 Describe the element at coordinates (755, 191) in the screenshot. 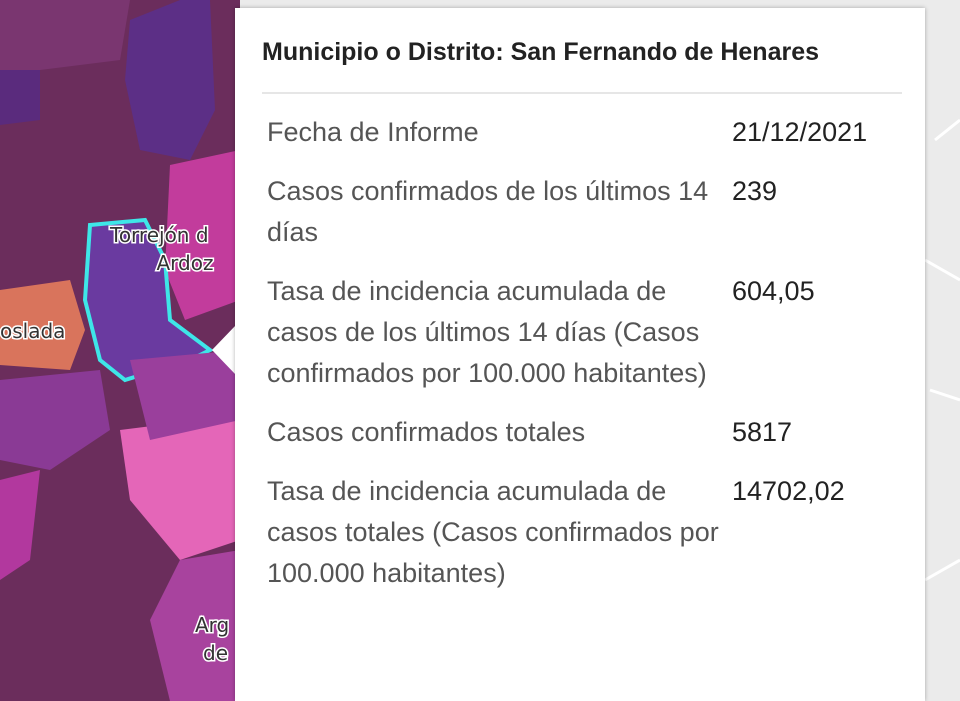

I see `row-value: 239` at that location.